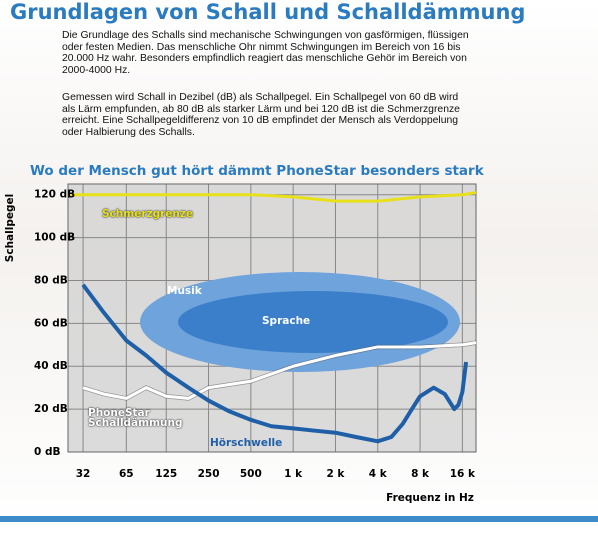  Describe the element at coordinates (54, 238) in the screenshot. I see `y-tick-label: 100 dB` at that location.